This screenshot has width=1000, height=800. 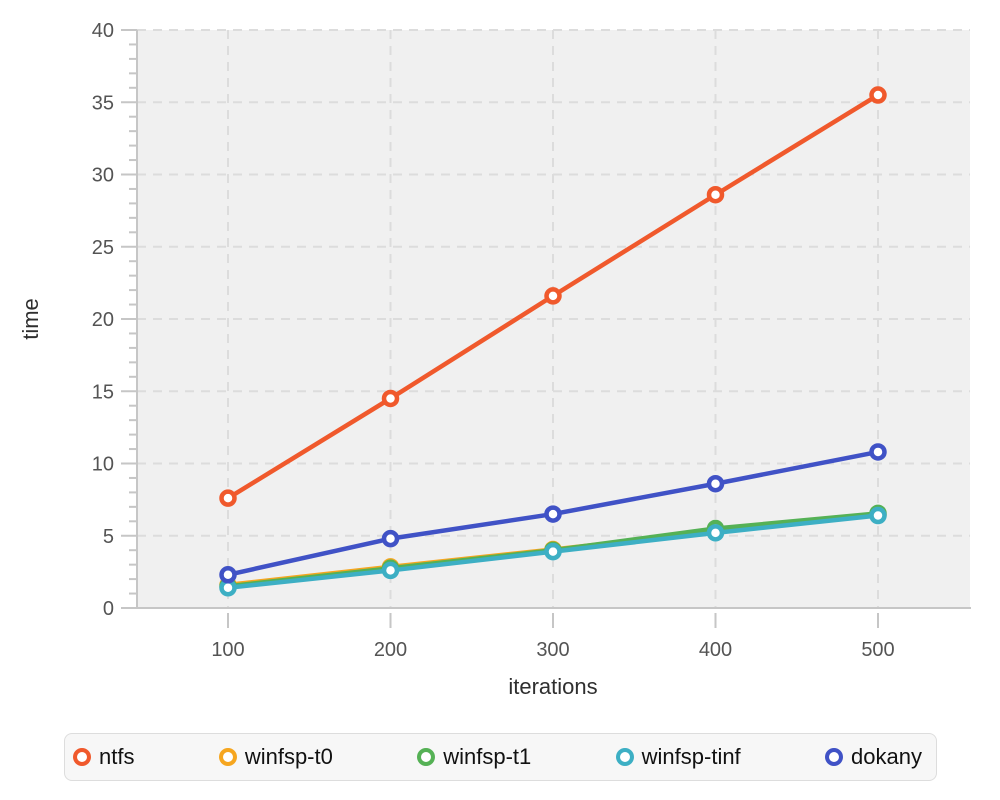 I want to click on x-tick-label: 500, so click(x=877, y=650).